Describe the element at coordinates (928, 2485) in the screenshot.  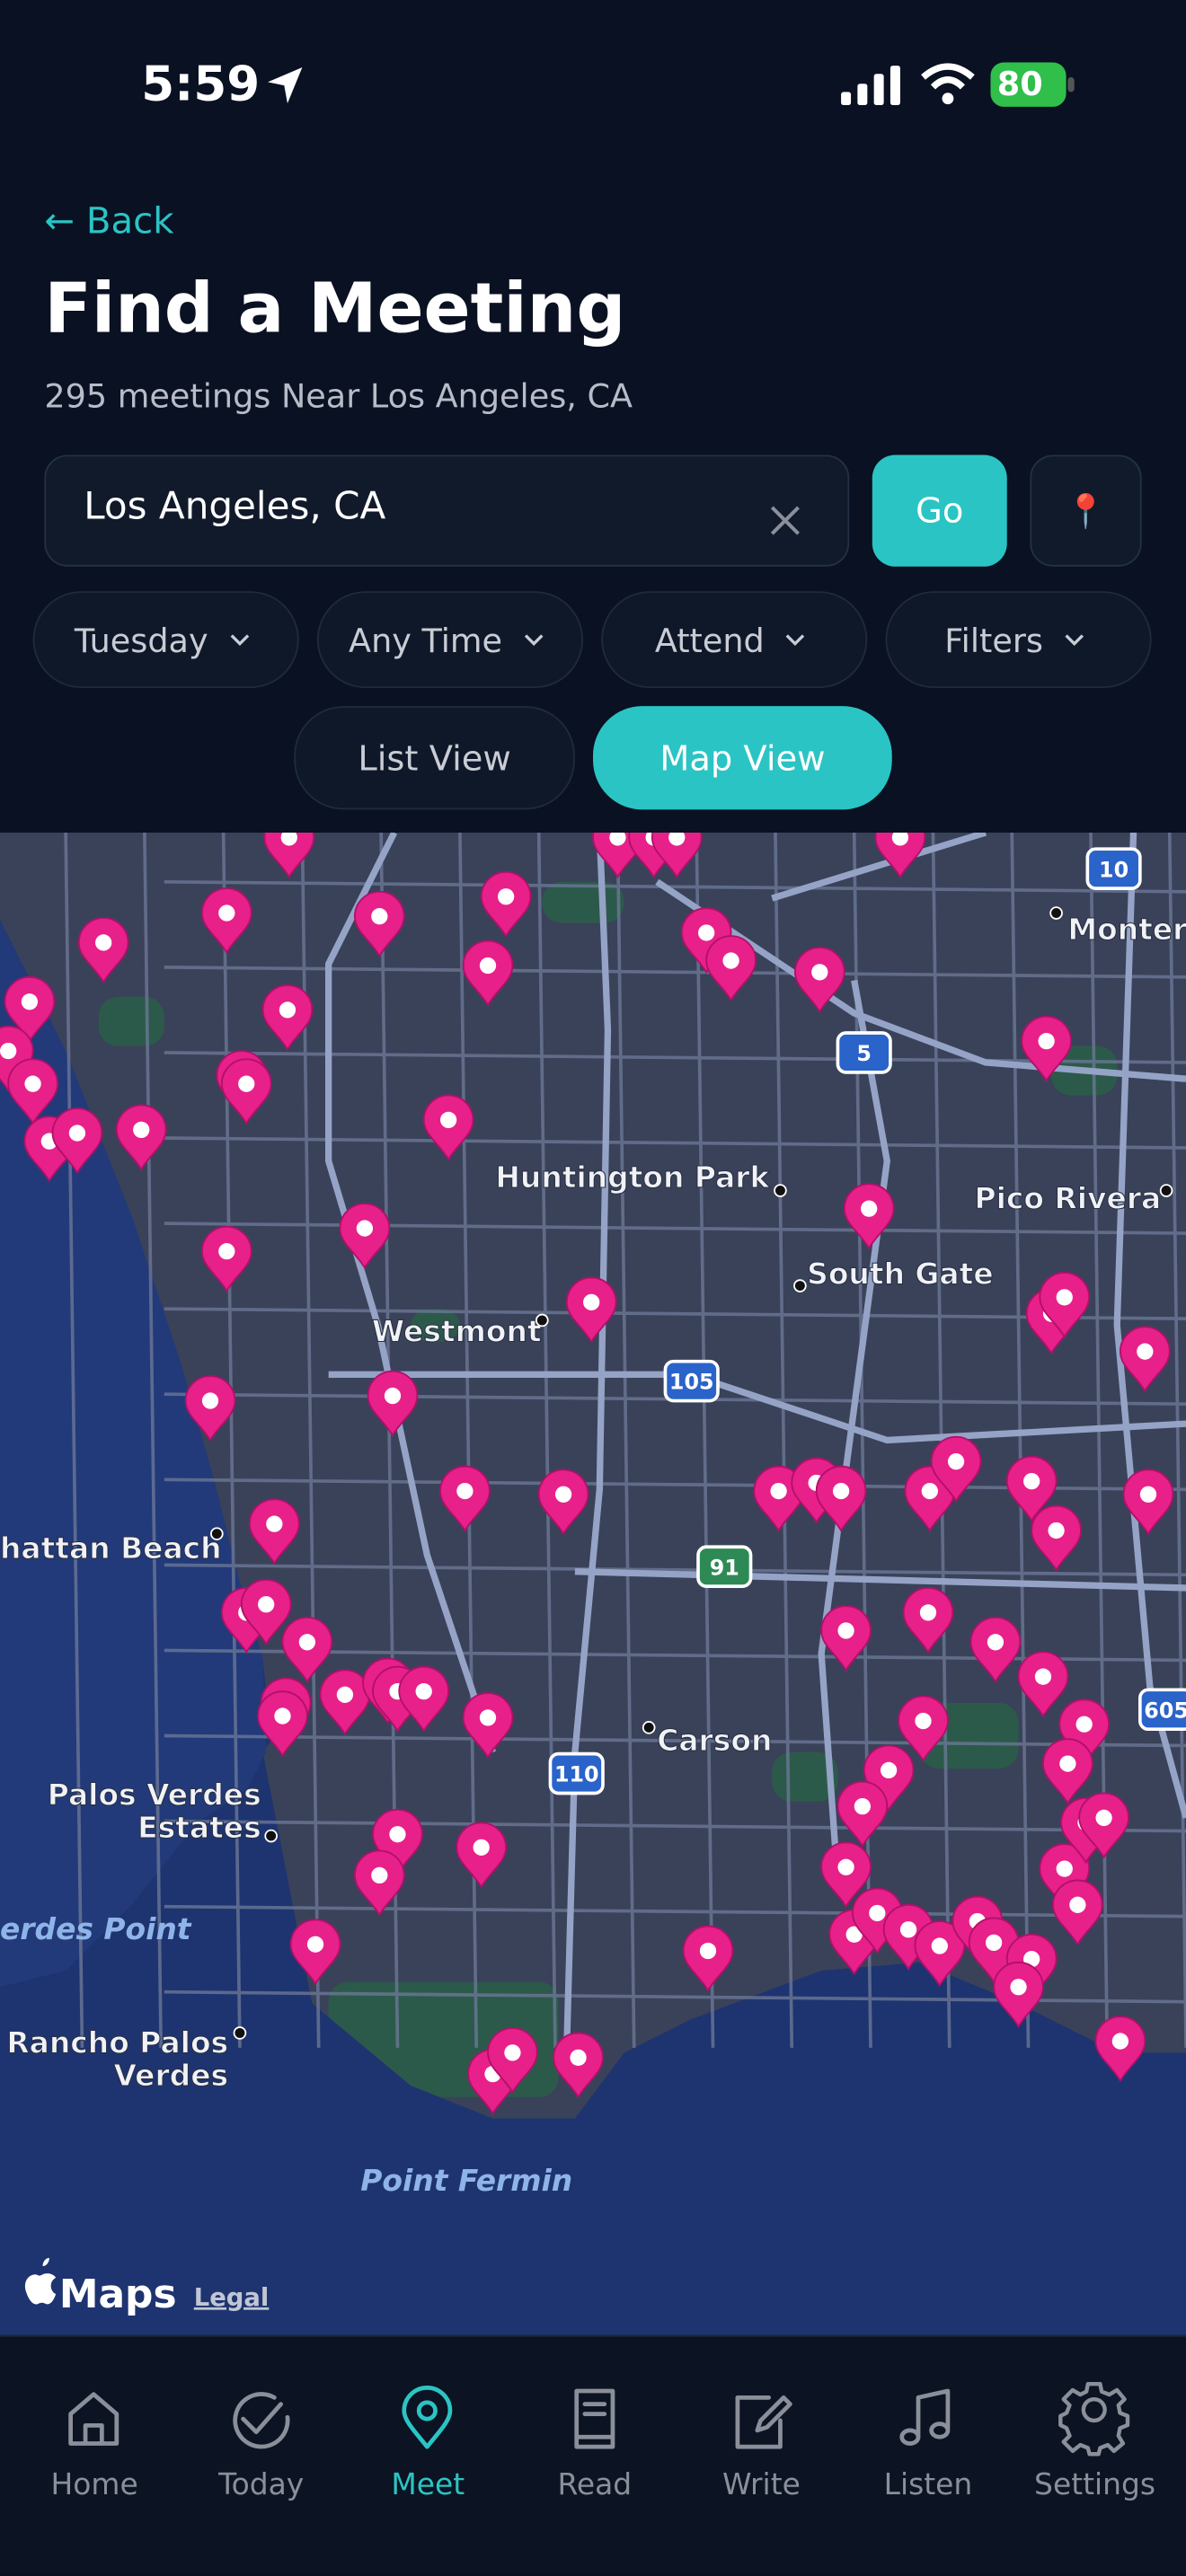
I see `tab-label: Listen` at that location.